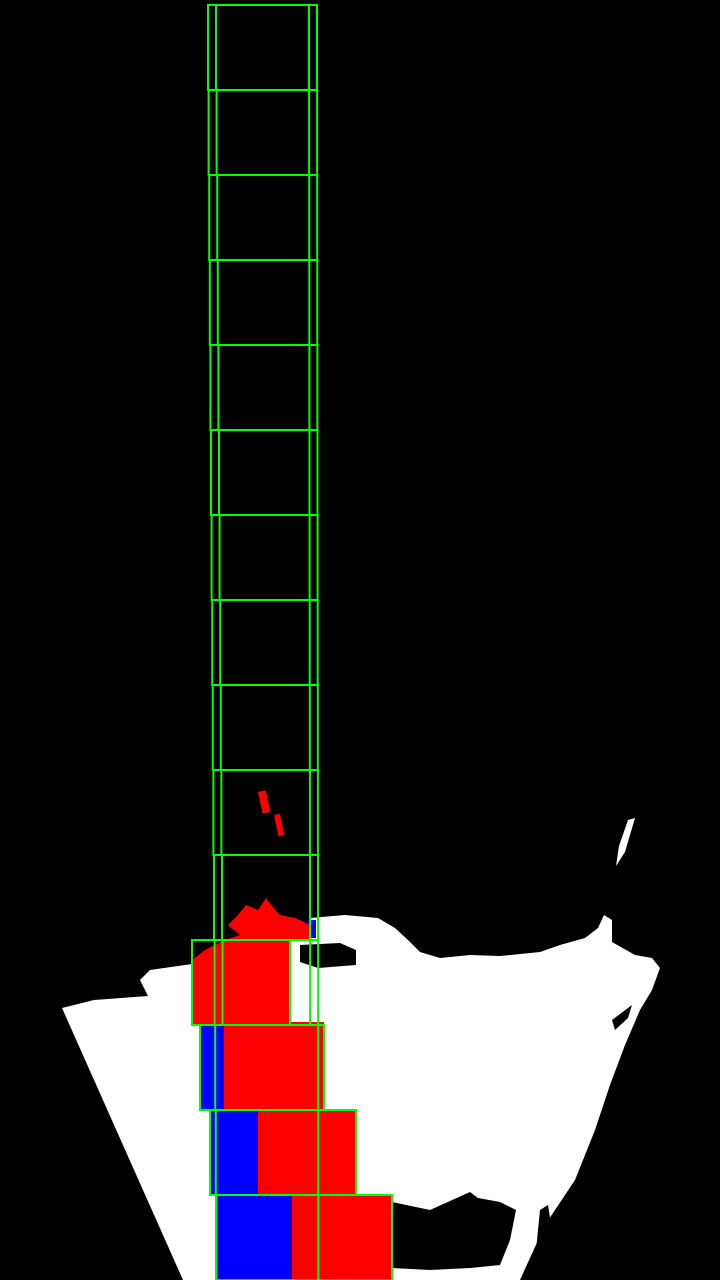 This screenshot has width=720, height=1280. I want to click on left-lane-pixels, so click(292, 1035).